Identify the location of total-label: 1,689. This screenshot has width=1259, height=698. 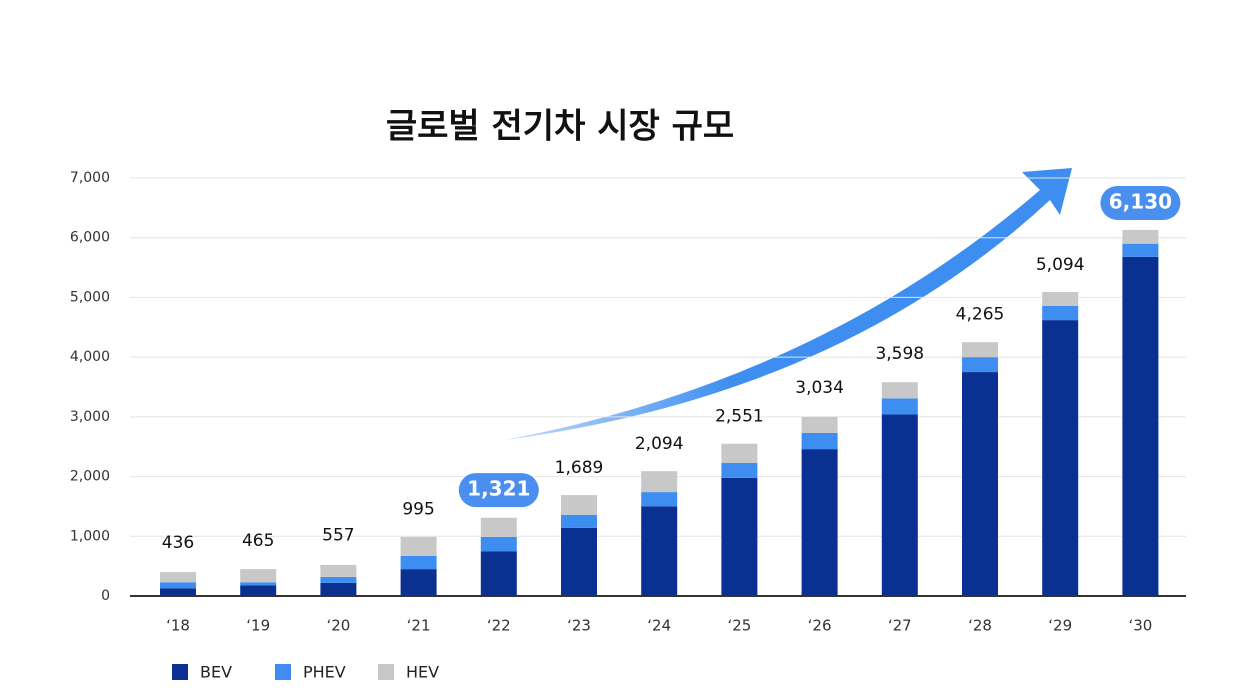
(579, 468).